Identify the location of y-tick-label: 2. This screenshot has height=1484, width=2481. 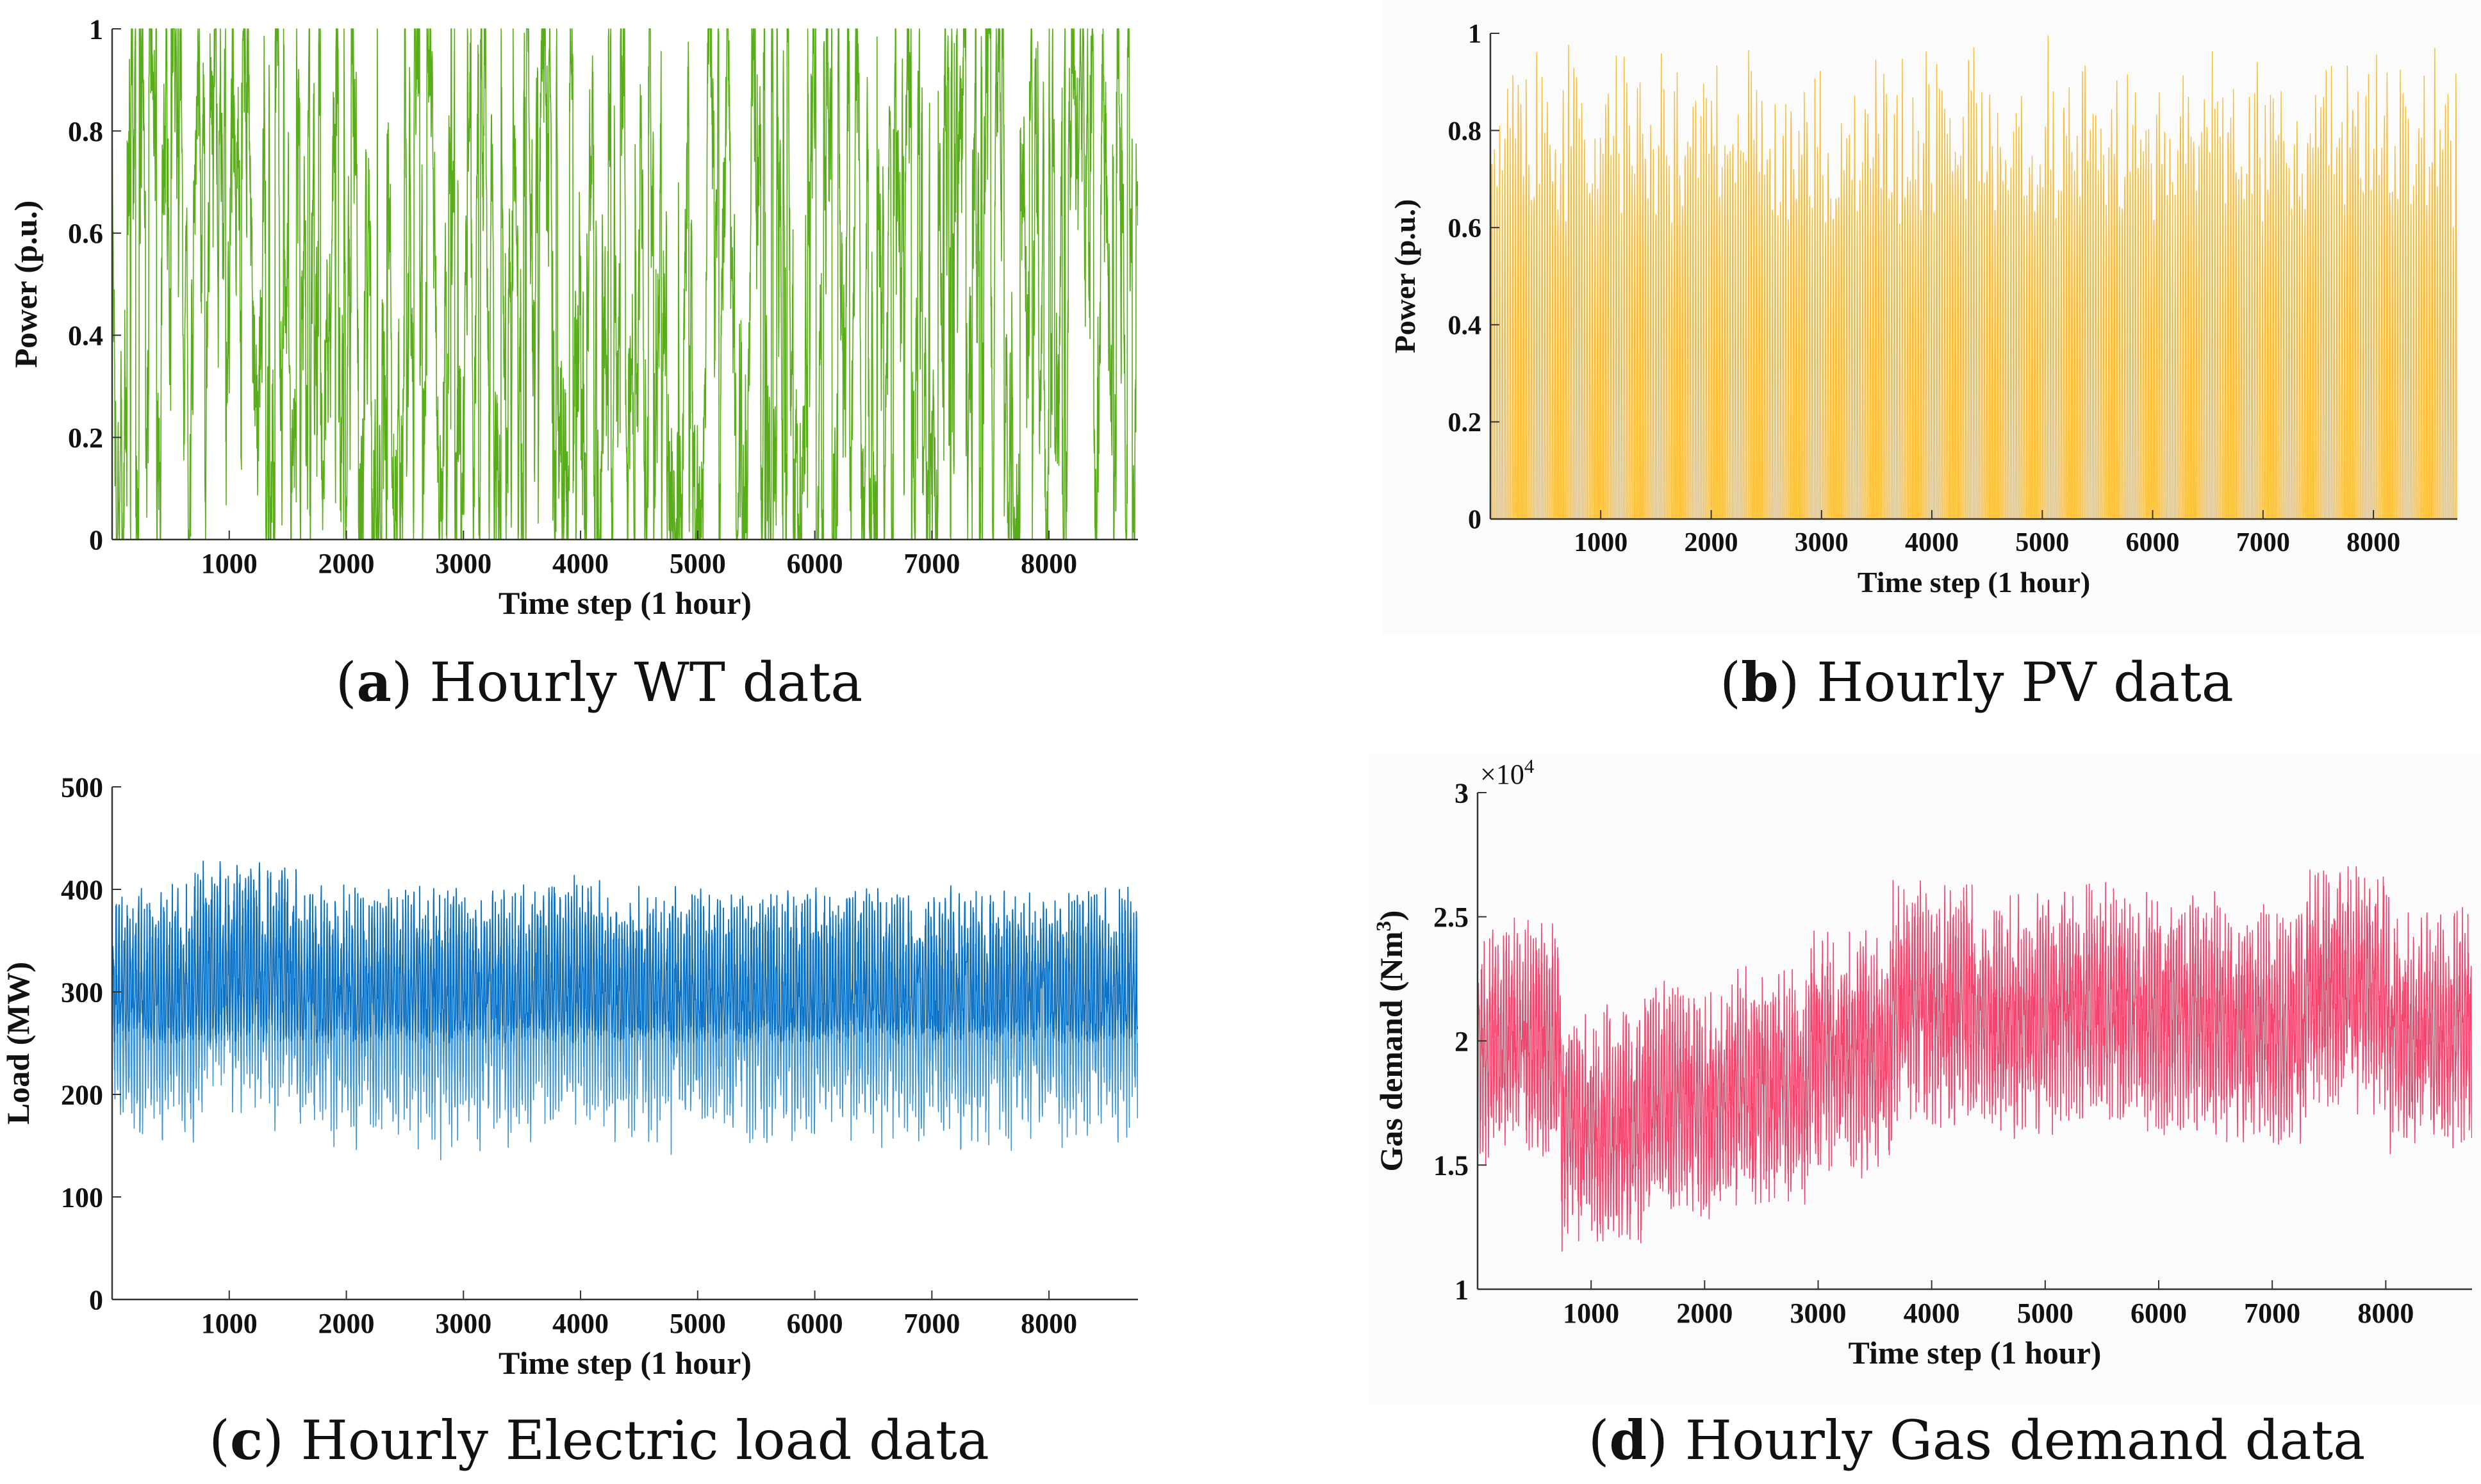
(1462, 1041).